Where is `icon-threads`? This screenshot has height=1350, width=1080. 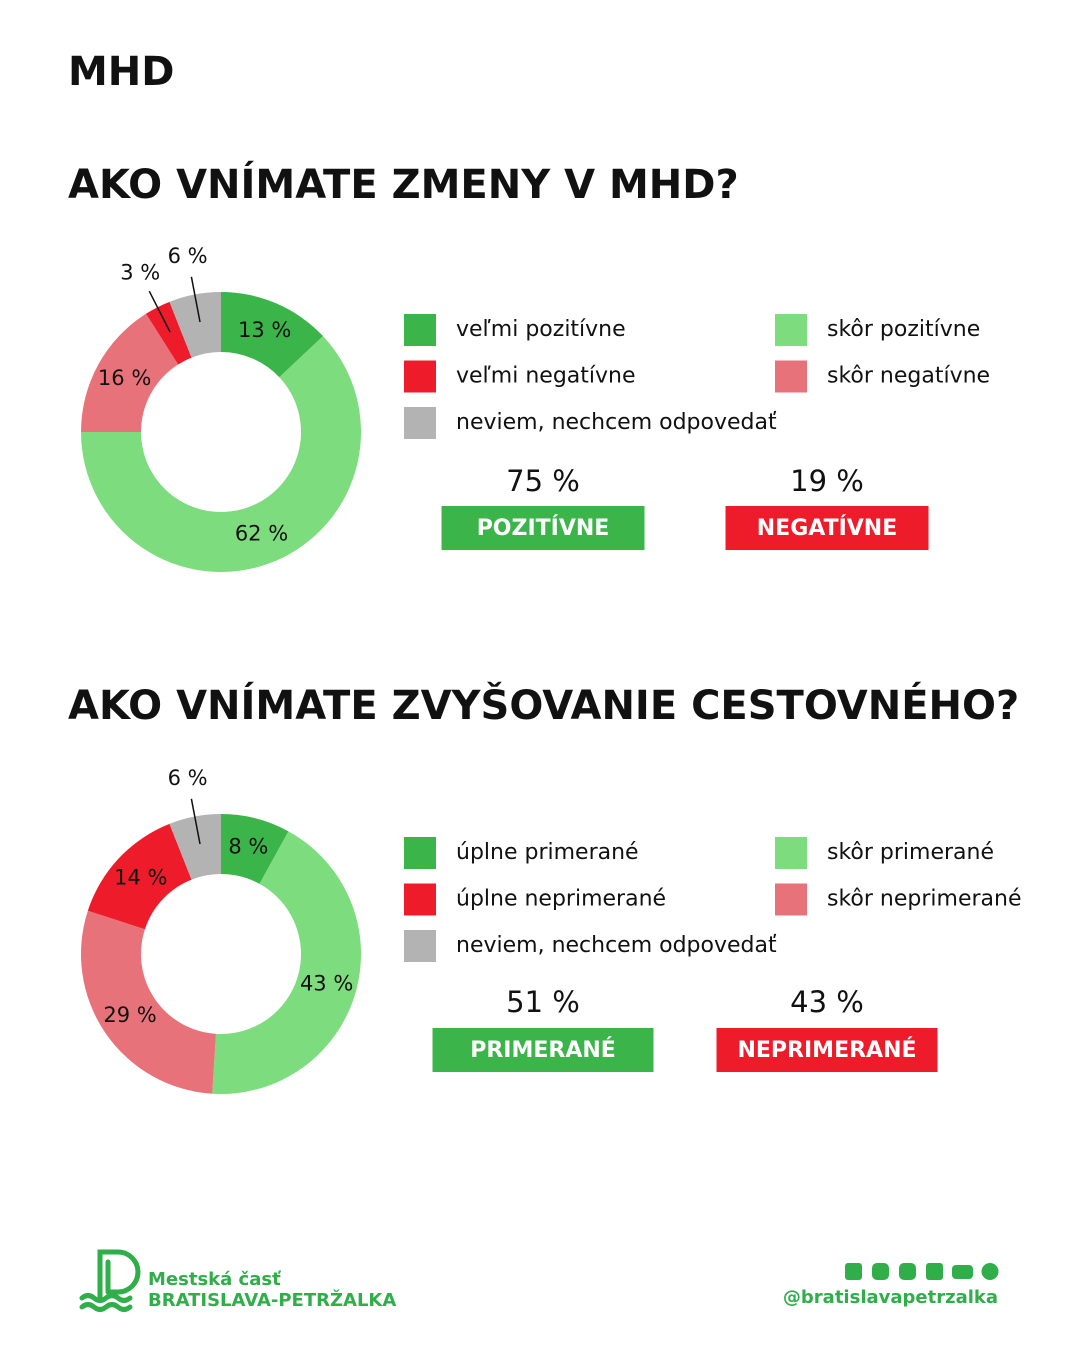
icon-threads is located at coordinates (907, 1271).